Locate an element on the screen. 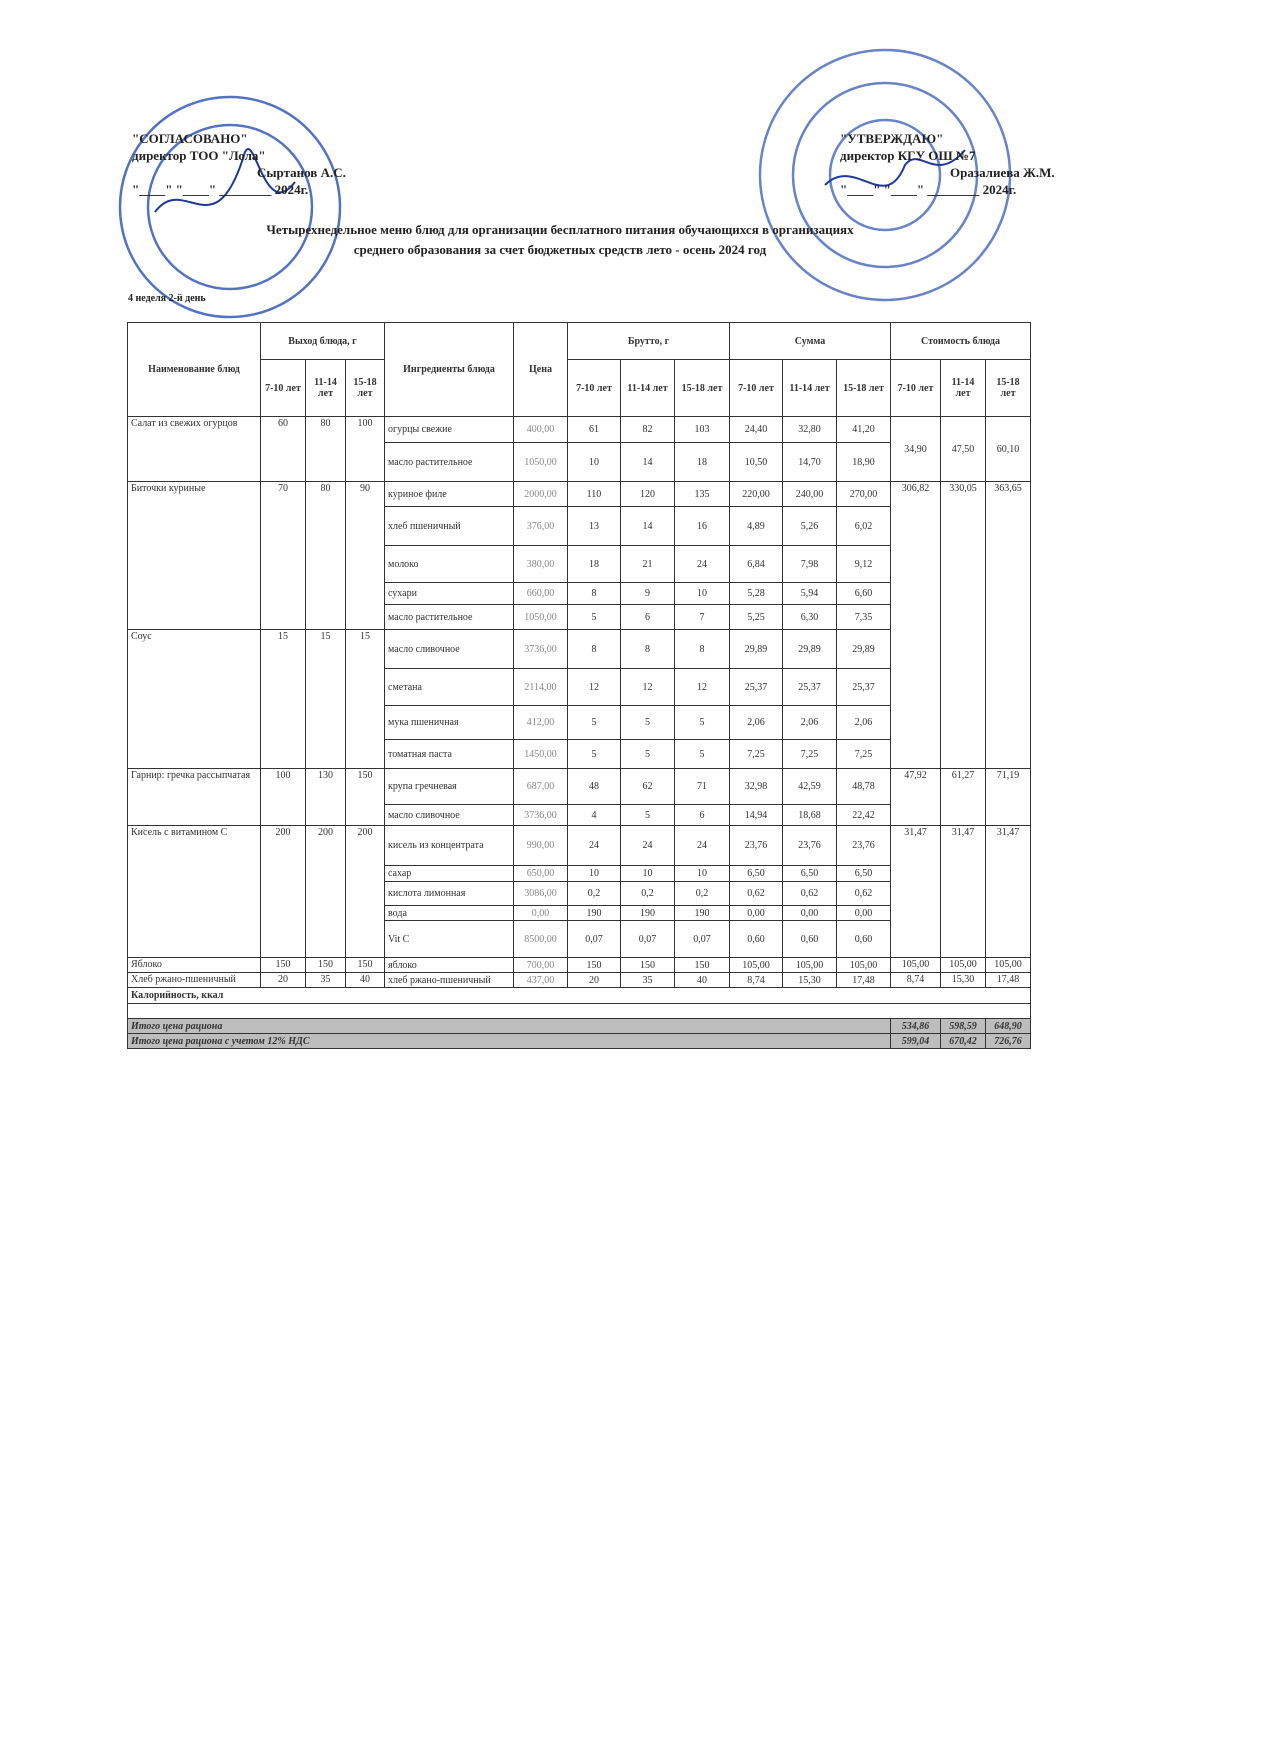 This screenshot has height=1753, width=1275. ingredient-brutto: 103 is located at coordinates (702, 429).